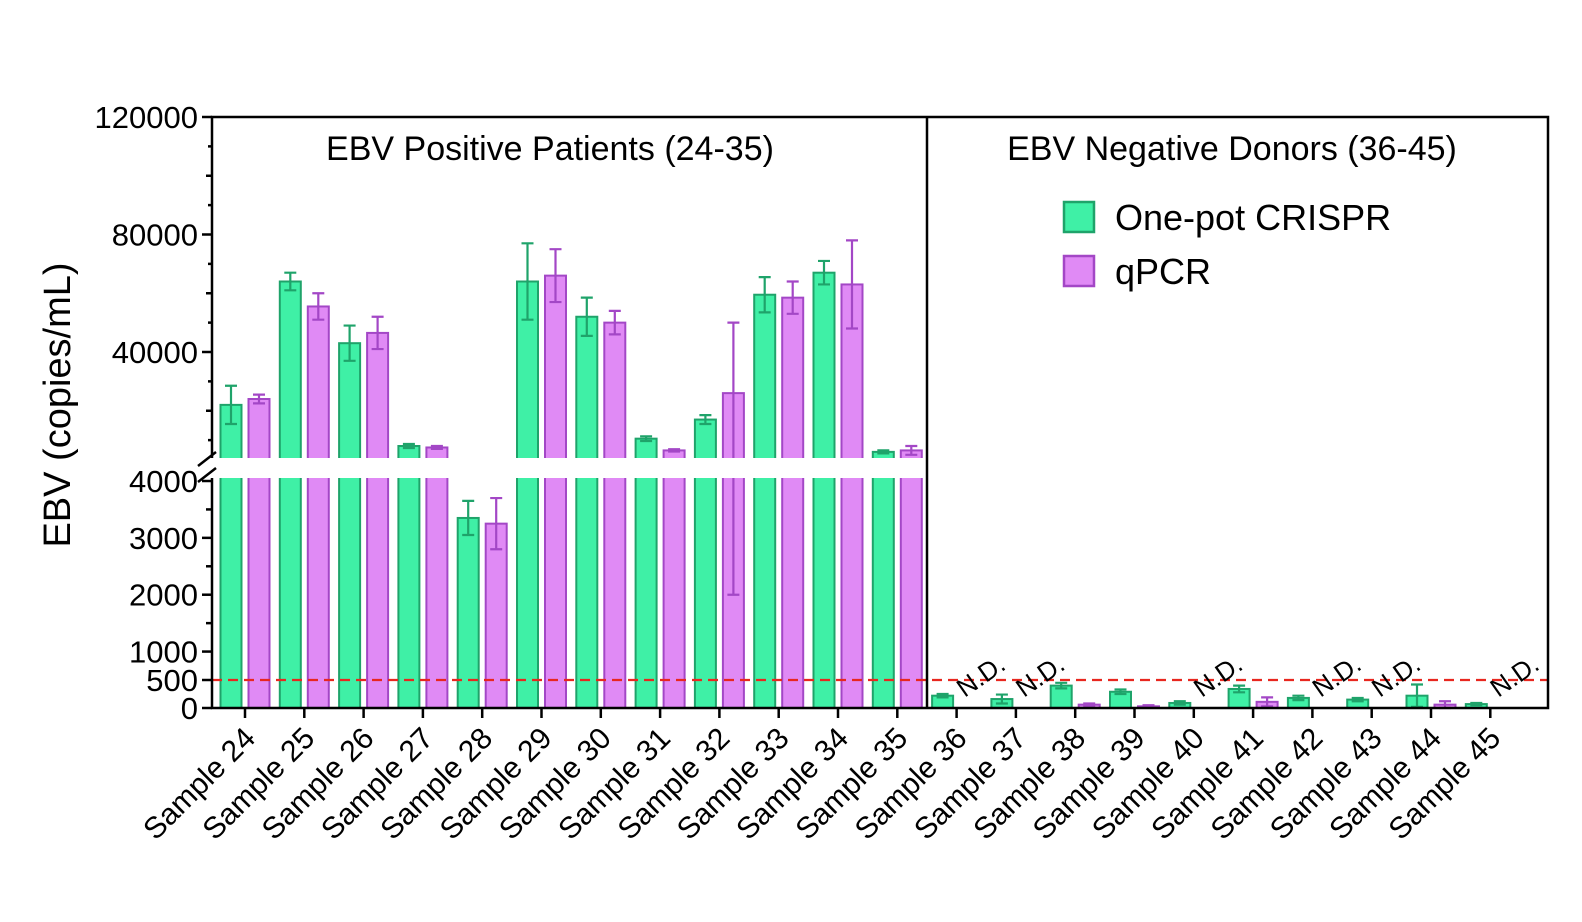 The height and width of the screenshot is (922, 1582). What do you see at coordinates (1226, 244) in the screenshot?
I see `legend: One-pot CRISPR qPCR` at bounding box center [1226, 244].